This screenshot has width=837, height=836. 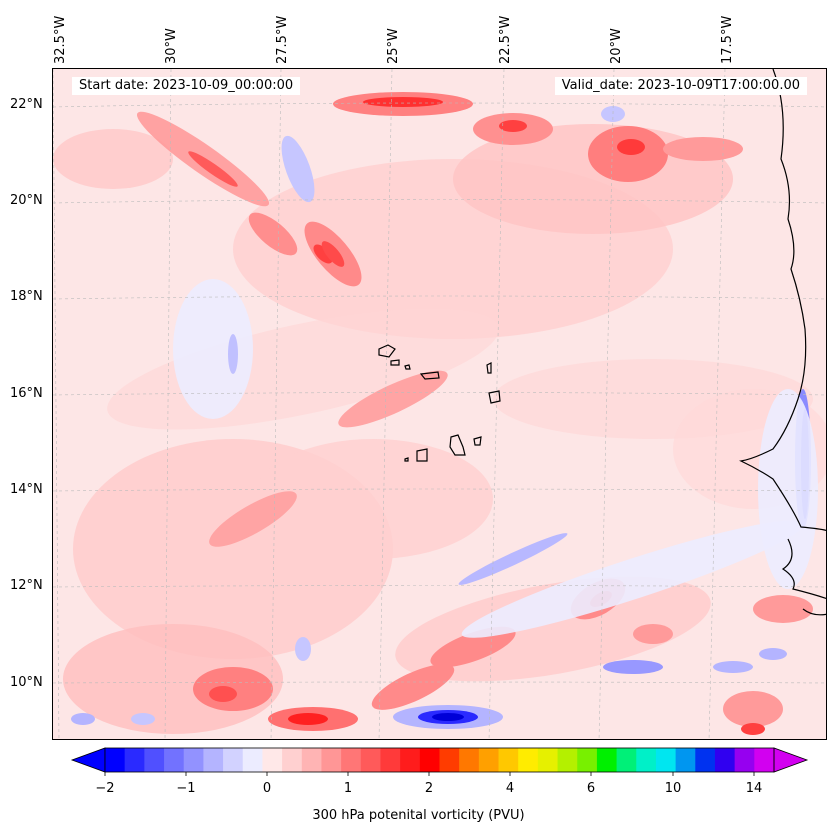 I want to click on cape-verde-islands, so click(x=439, y=403).